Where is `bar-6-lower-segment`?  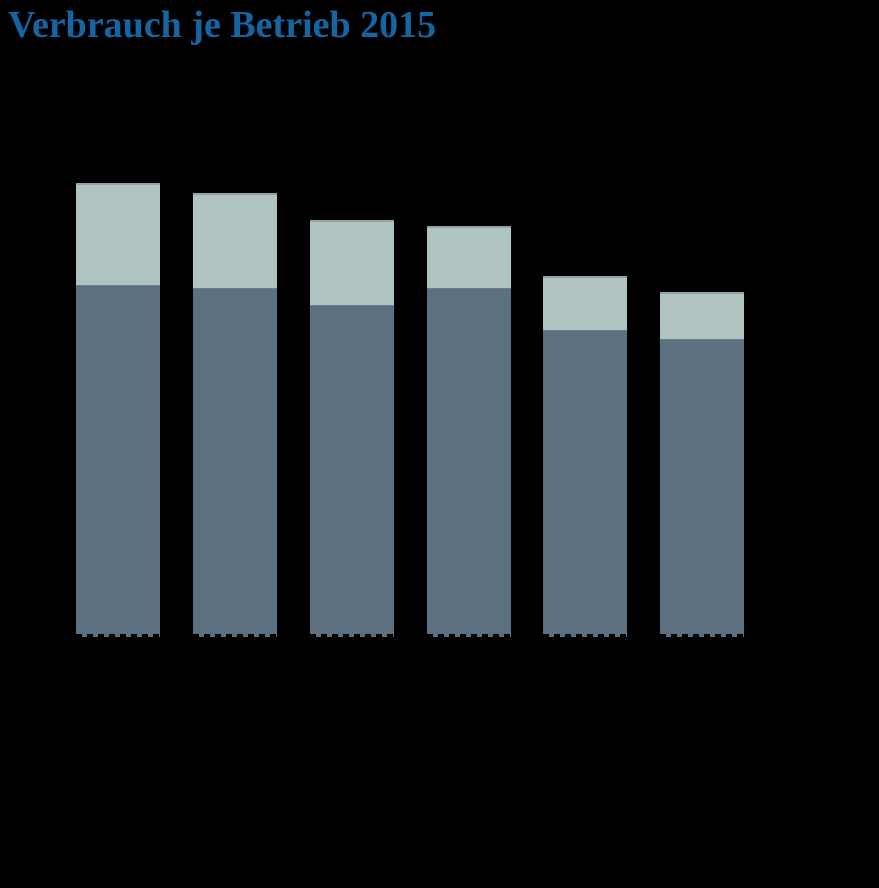
bar-6-lower-segment is located at coordinates (702, 488).